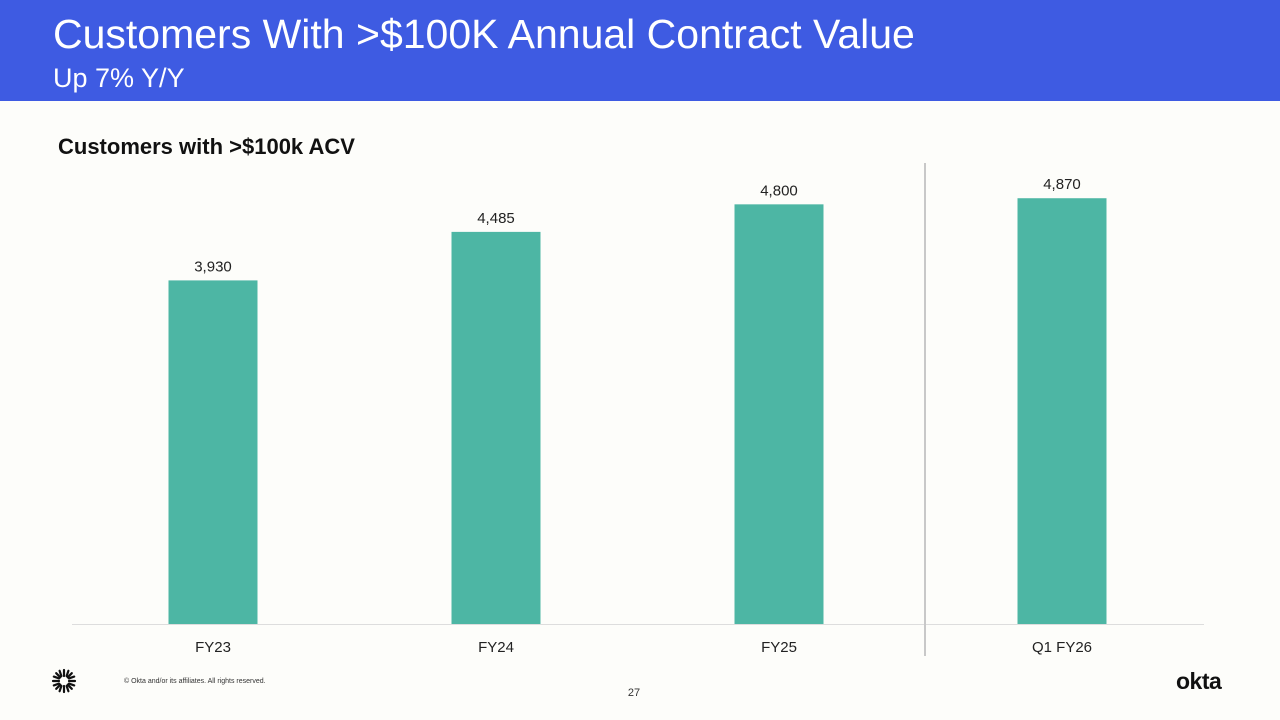  What do you see at coordinates (779, 190) in the screenshot?
I see `bar-value-label: 4,800` at bounding box center [779, 190].